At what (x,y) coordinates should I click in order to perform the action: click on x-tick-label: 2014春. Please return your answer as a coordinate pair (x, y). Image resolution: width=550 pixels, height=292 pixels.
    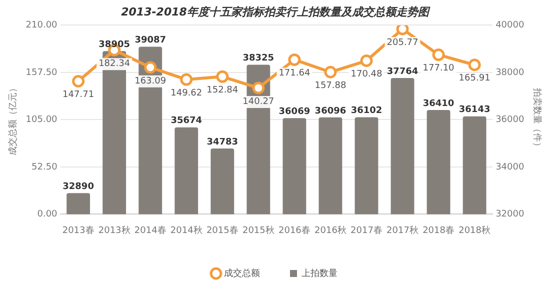
    Looking at the image, I should click on (150, 230).